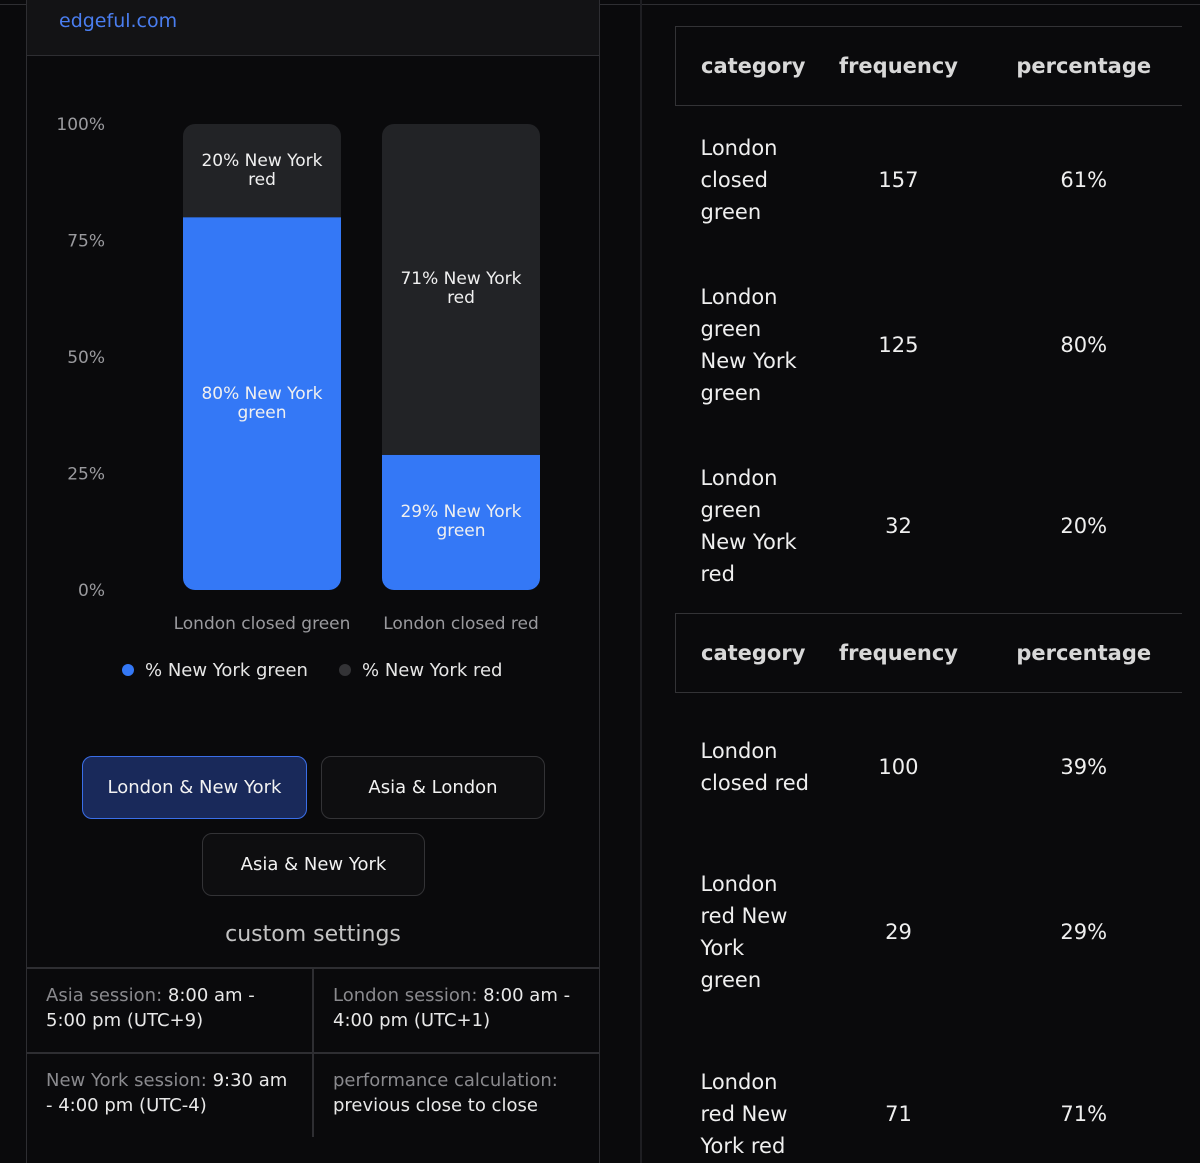 This screenshot has height=1163, width=1200. Describe the element at coordinates (80, 125) in the screenshot. I see `y-tick-label: 100%` at that location.